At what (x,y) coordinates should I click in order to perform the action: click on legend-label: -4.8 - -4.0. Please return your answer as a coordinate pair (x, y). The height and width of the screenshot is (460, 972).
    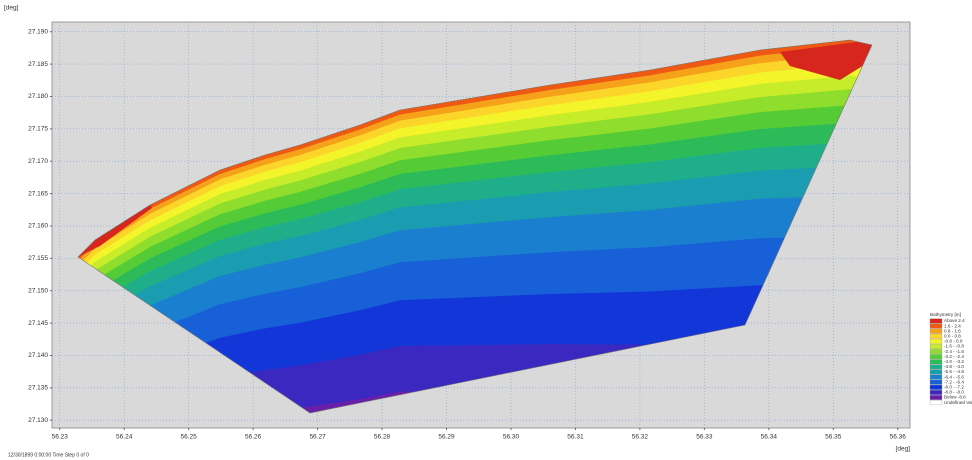
    Looking at the image, I should click on (954, 366).